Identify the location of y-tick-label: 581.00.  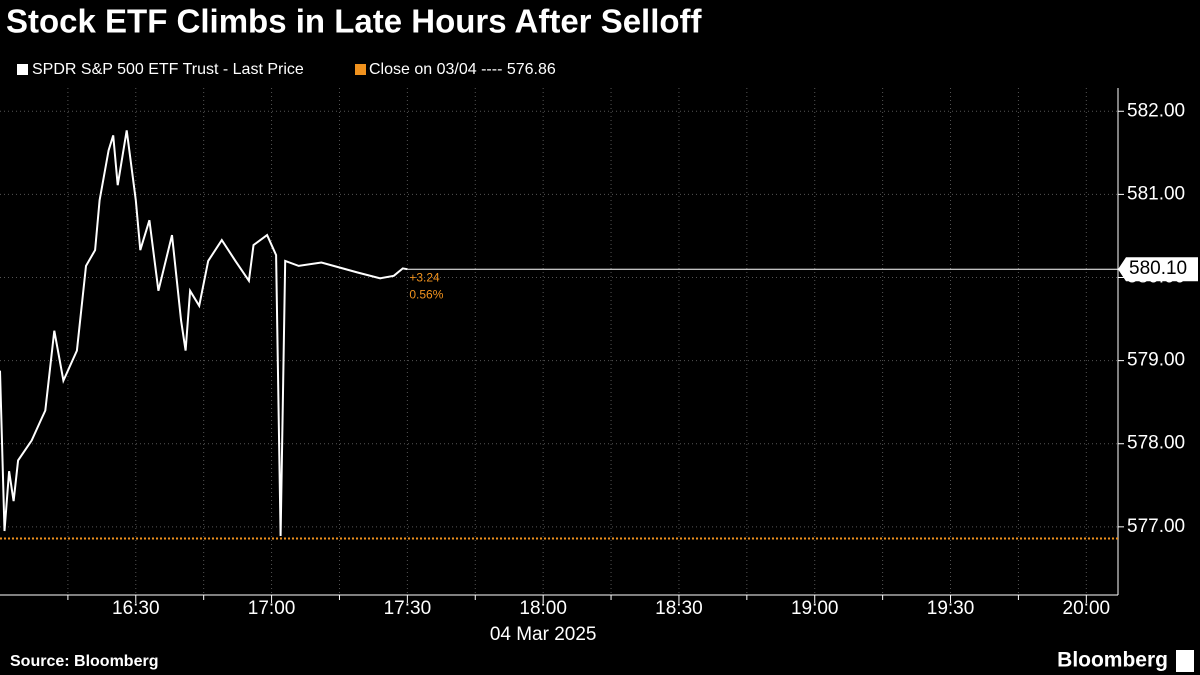
(1156, 193).